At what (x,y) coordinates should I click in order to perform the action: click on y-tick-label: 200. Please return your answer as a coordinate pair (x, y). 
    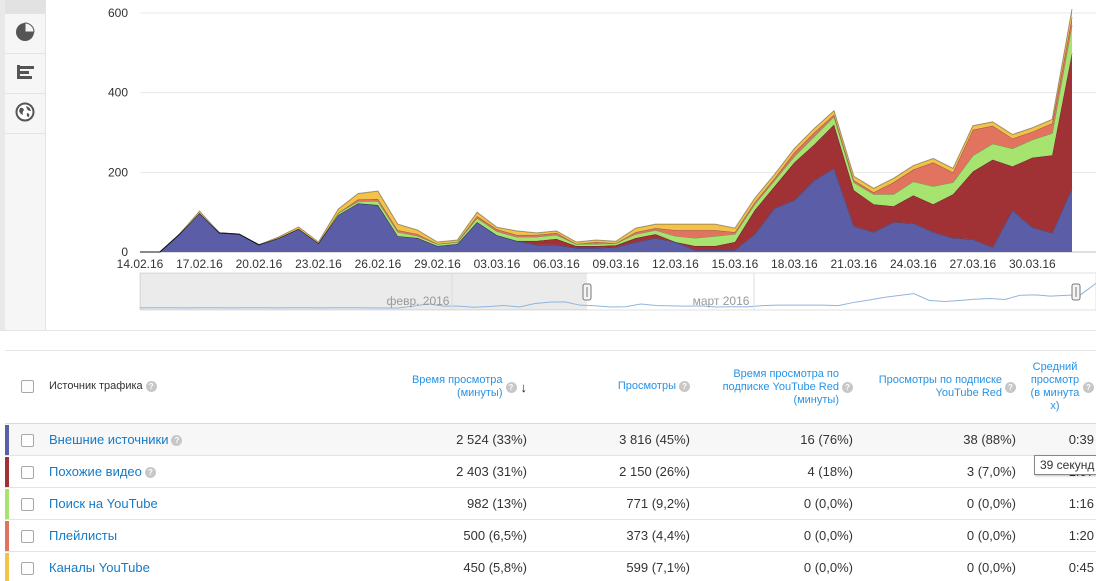
    Looking at the image, I should click on (118, 172).